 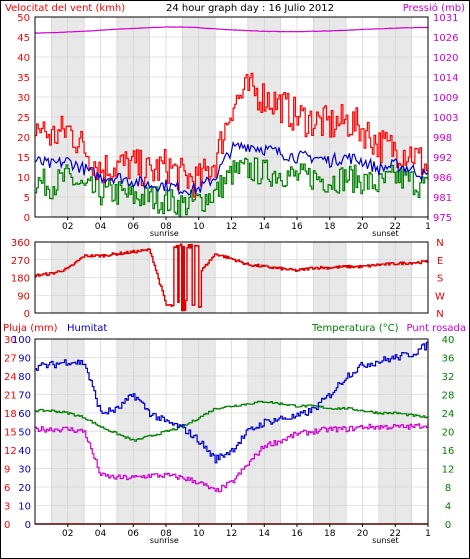 I want to click on temperature-title: Temperatura (°C), so click(x=355, y=328).